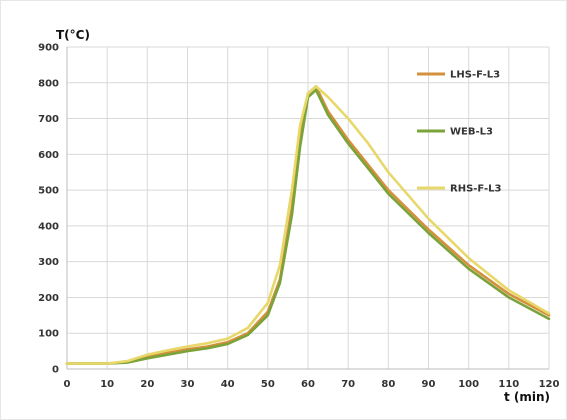 The height and width of the screenshot is (420, 567). Describe the element at coordinates (48, 226) in the screenshot. I see `y-tick-label: 400` at that location.